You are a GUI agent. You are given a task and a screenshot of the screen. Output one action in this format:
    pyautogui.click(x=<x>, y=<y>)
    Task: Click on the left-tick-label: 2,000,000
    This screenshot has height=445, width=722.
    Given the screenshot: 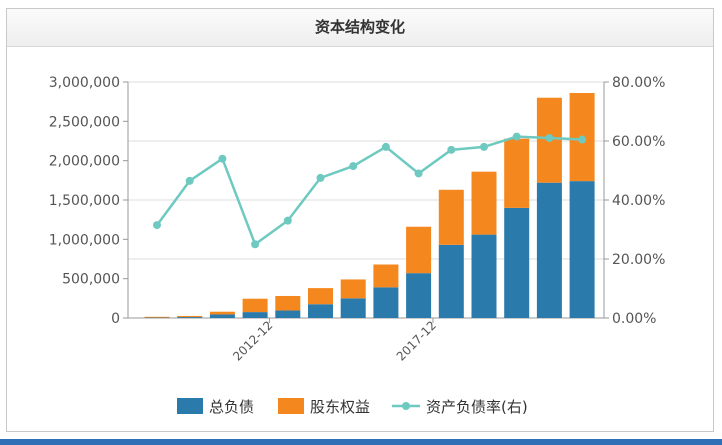 What is the action you would take?
    pyautogui.click(x=84, y=162)
    